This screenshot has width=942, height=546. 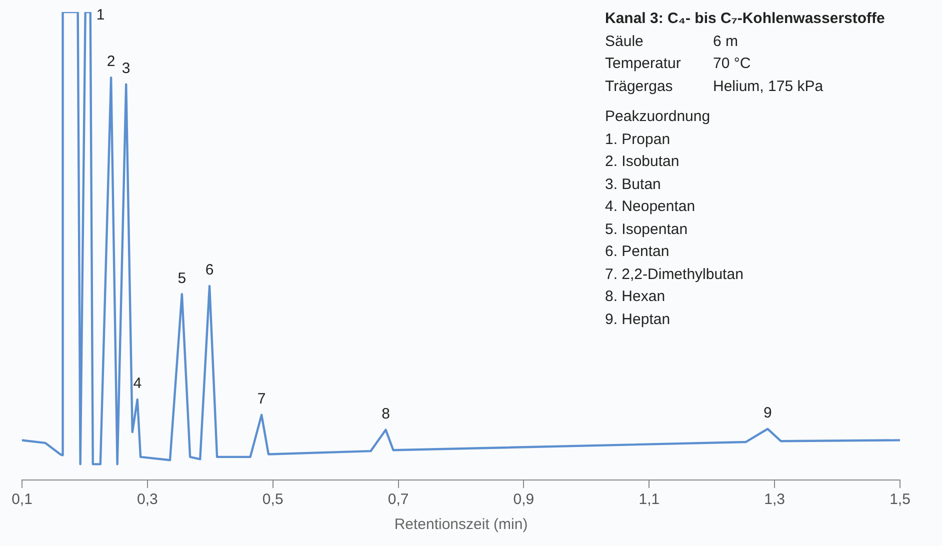 What do you see at coordinates (209, 270) in the screenshot?
I see `annotation: 6` at bounding box center [209, 270].